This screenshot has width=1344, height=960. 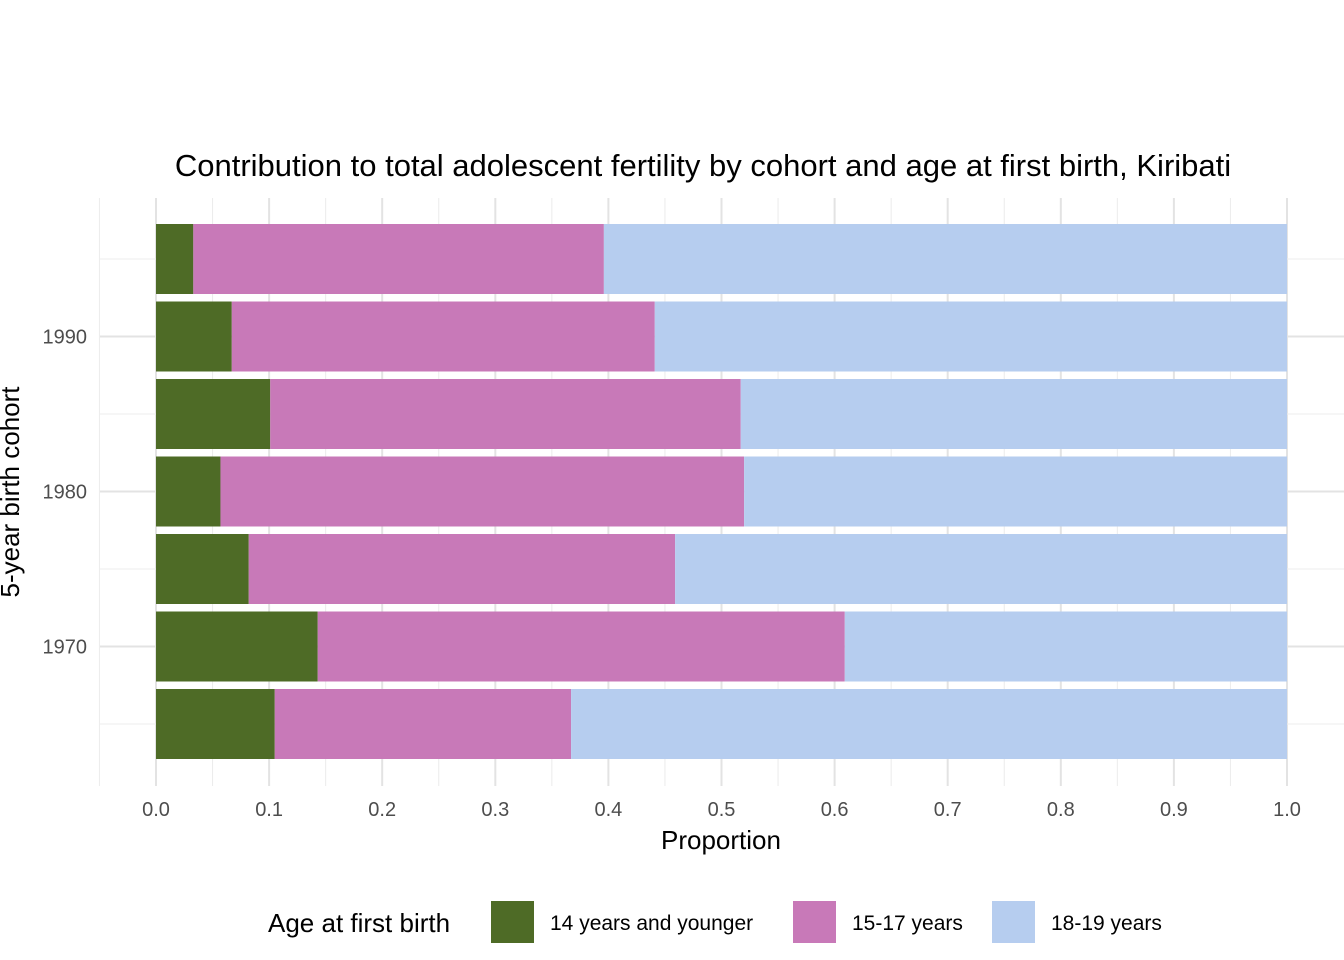 I want to click on x-tick-label: 0.9, so click(x=1174, y=810).